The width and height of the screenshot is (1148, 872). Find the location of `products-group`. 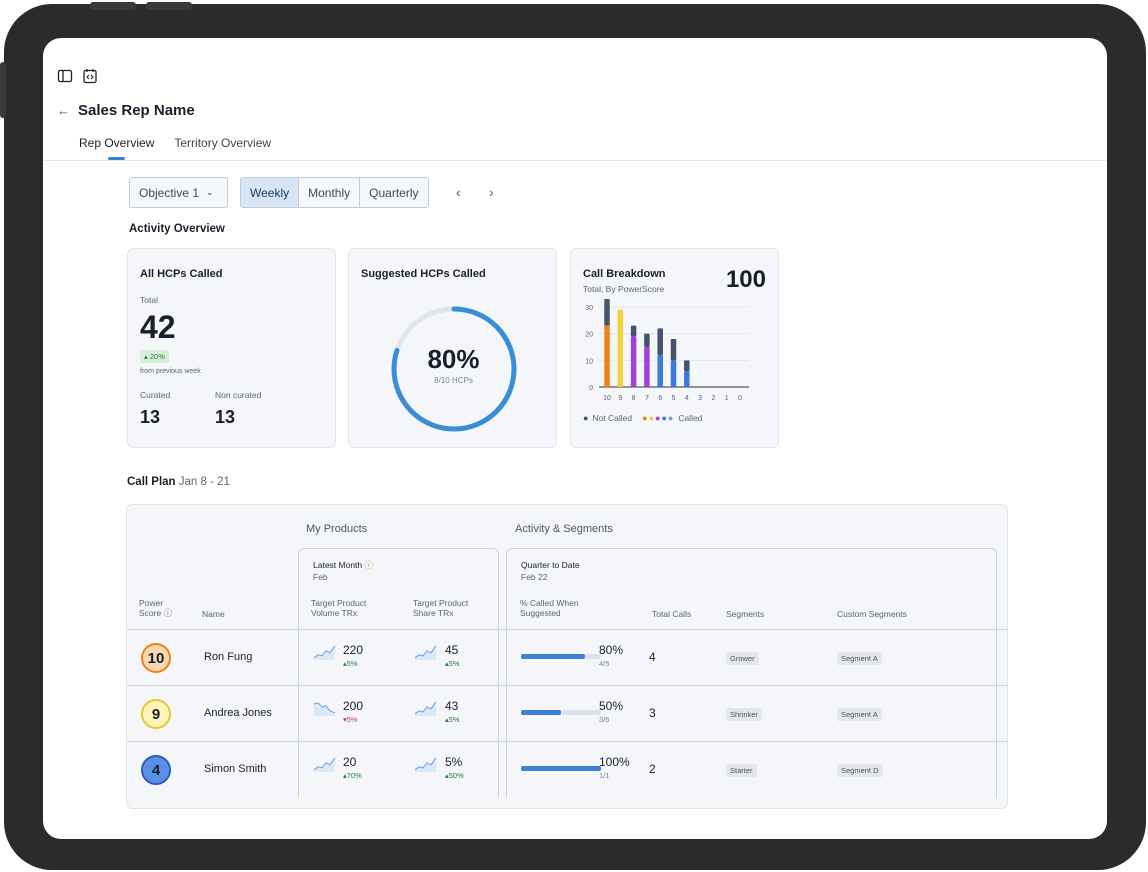

products-group is located at coordinates (398, 673).